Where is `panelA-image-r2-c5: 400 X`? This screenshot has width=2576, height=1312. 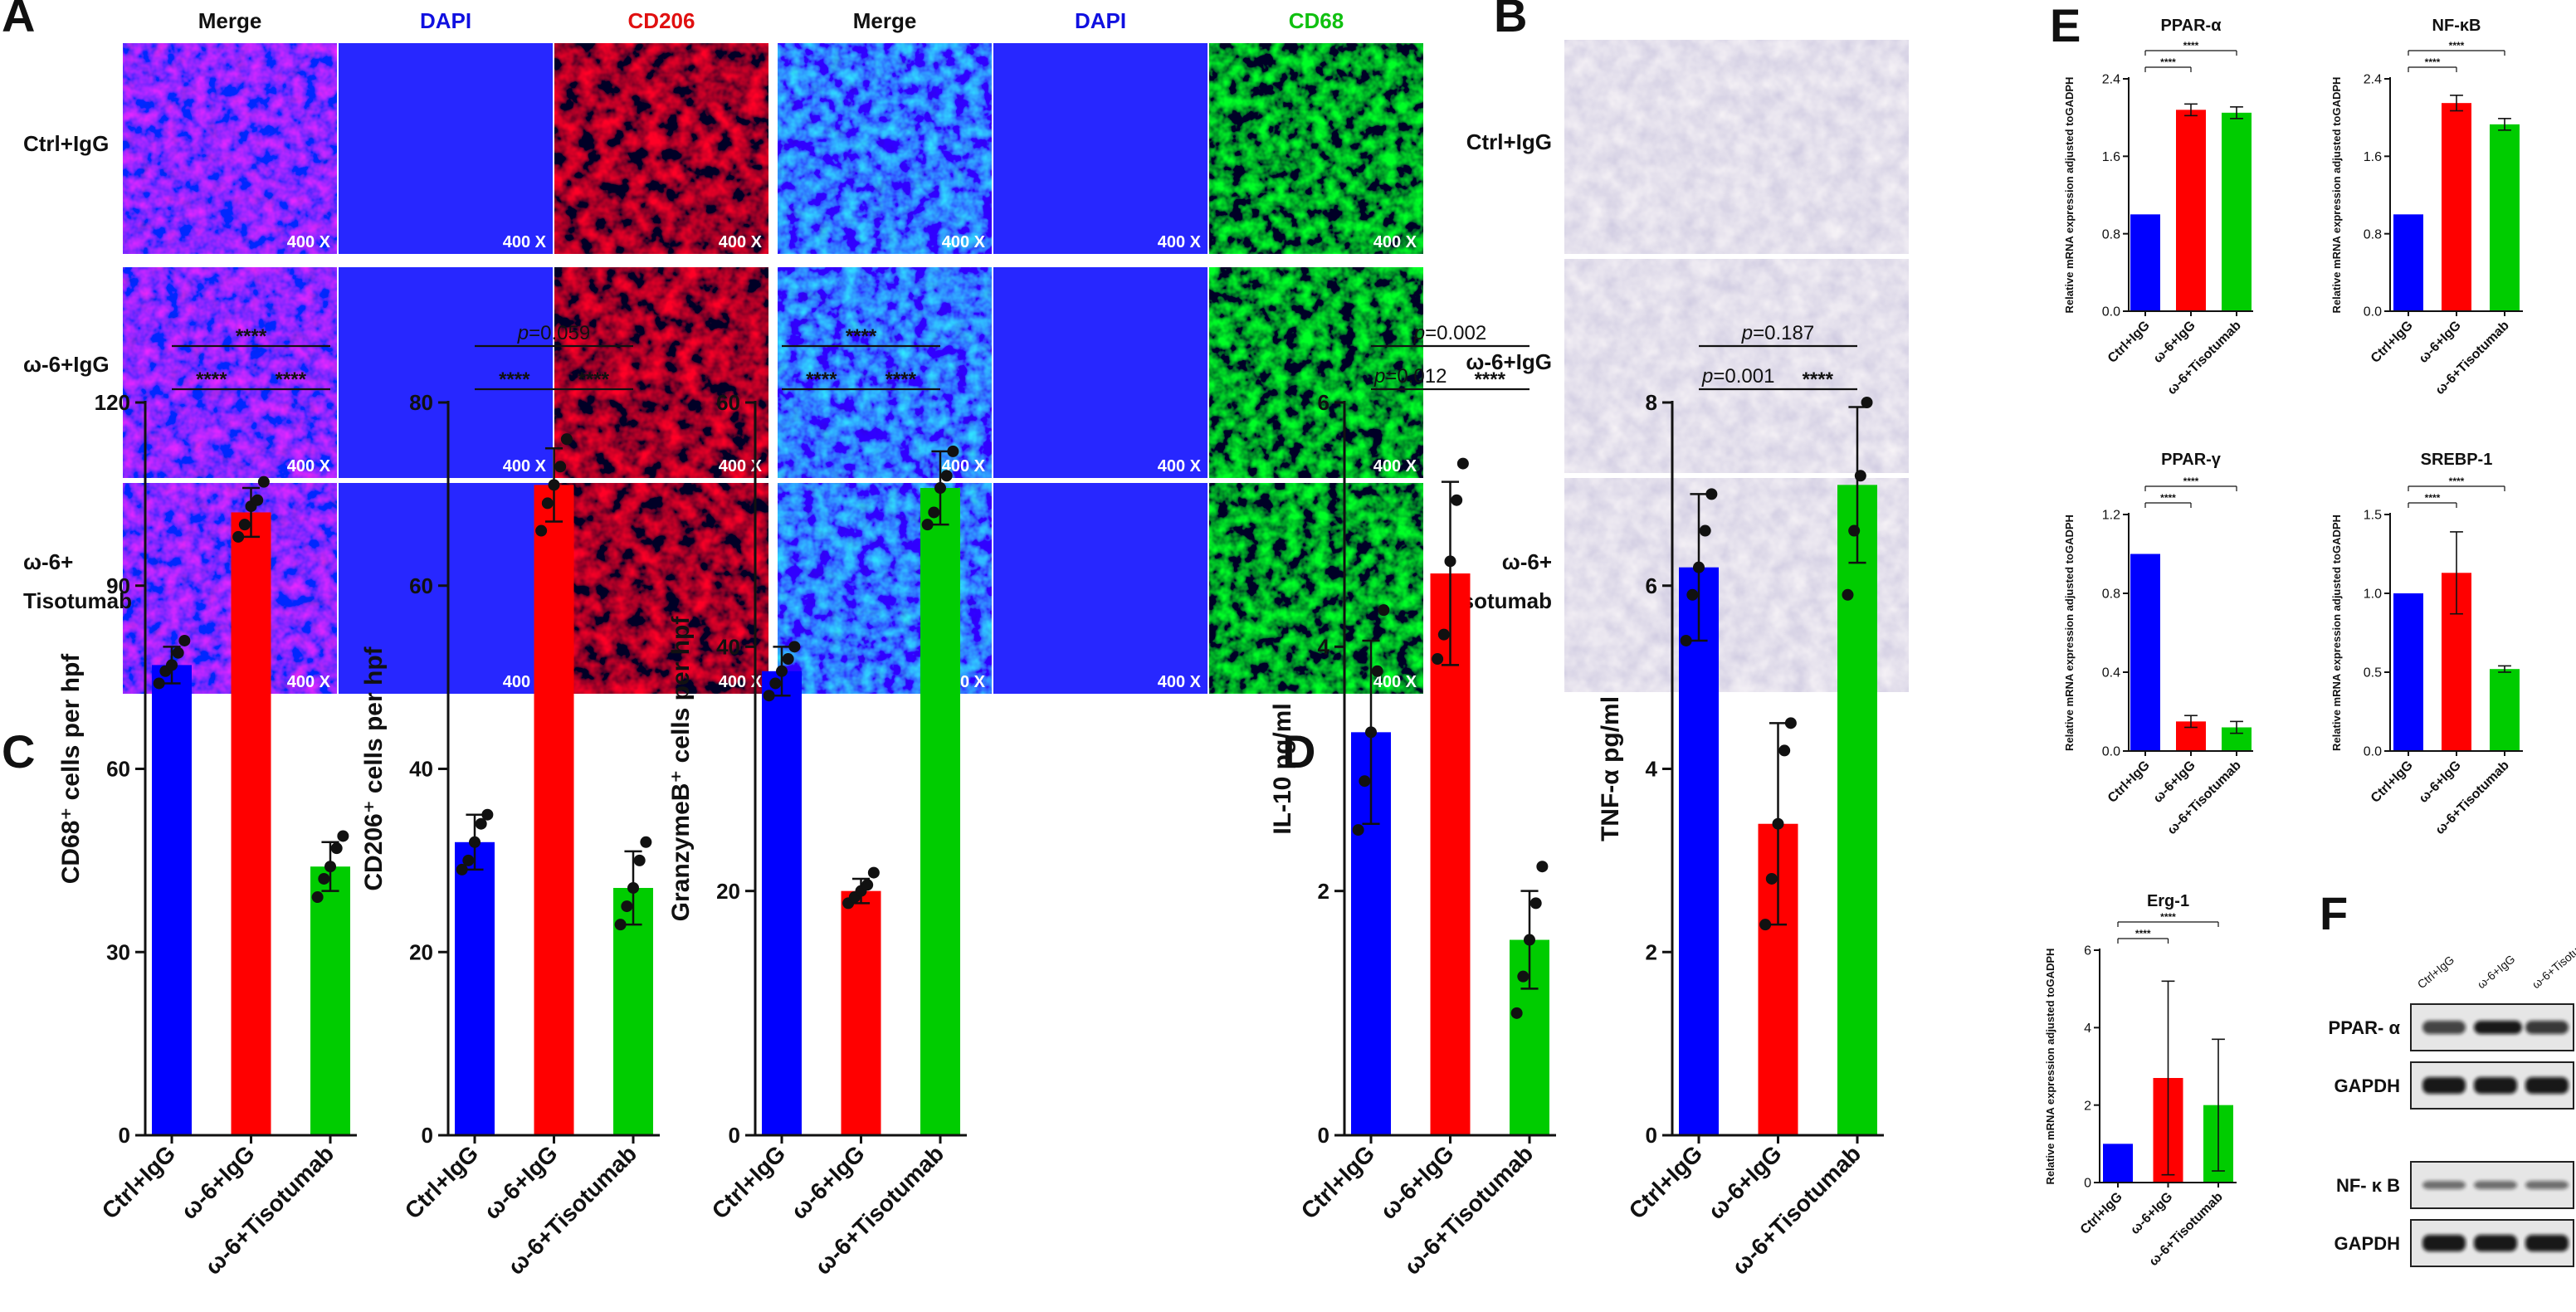 panelA-image-r2-c5: 400 X is located at coordinates (1316, 588).